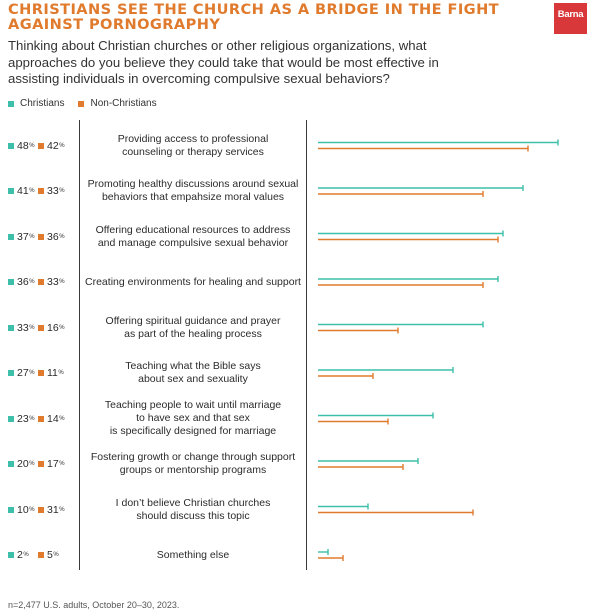 The image size is (600, 616). I want to click on christians-pct-value: 41, so click(23, 191).